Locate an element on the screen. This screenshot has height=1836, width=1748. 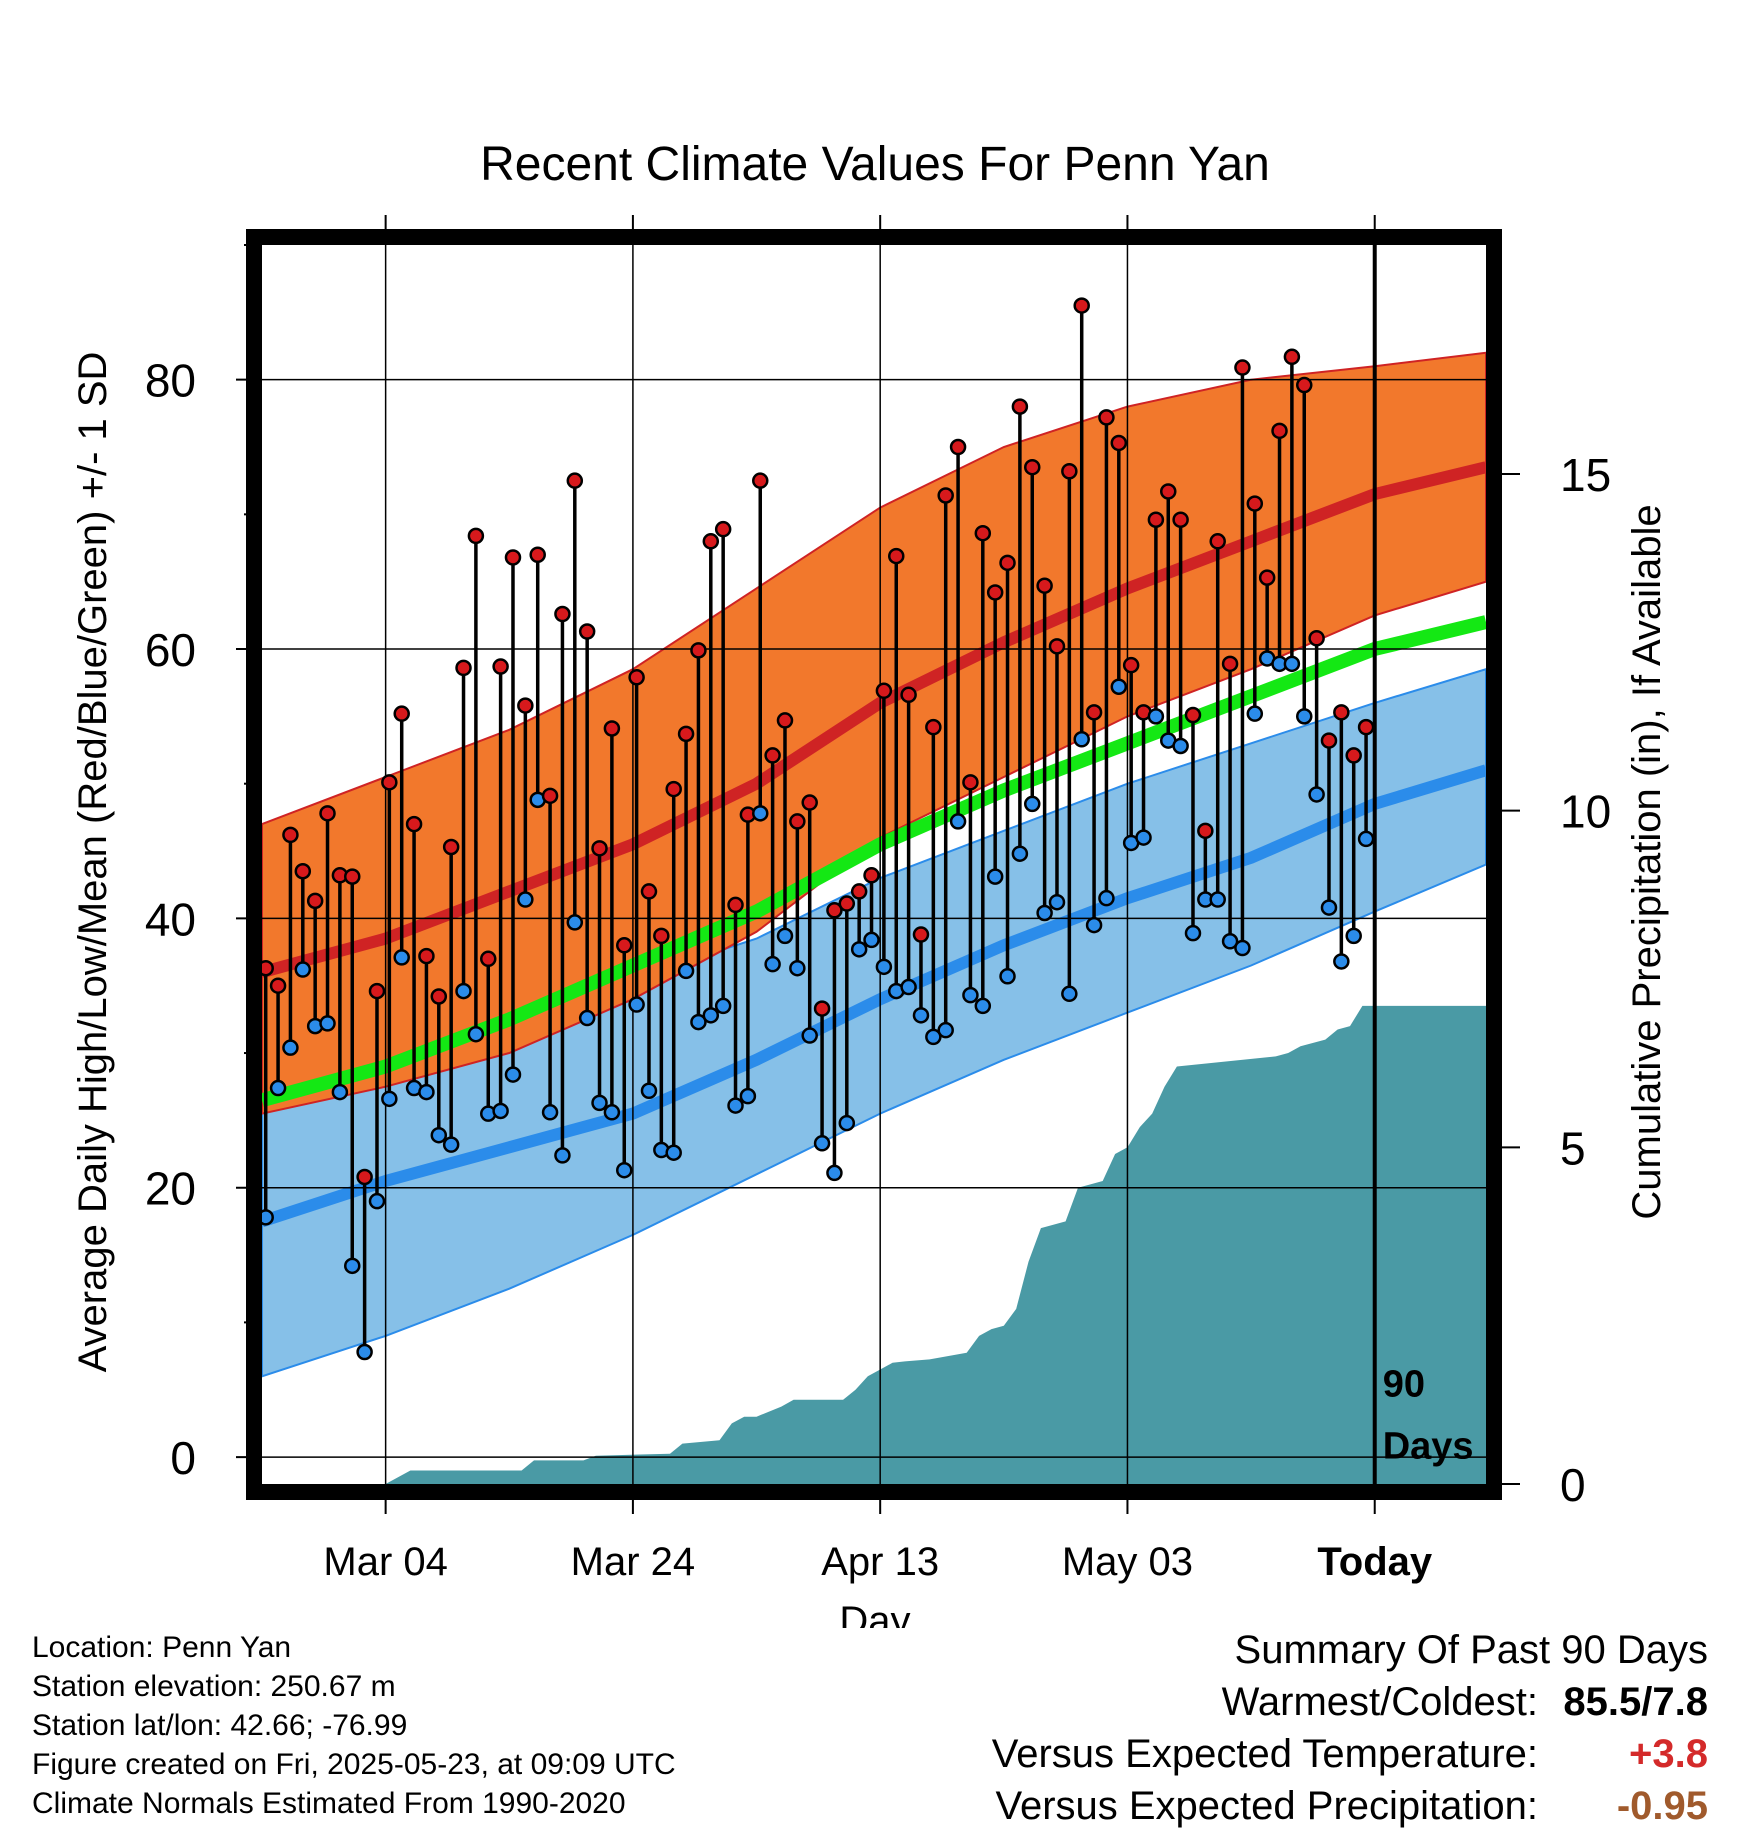
y2-tick-label: 0 is located at coordinates (1573, 1485).